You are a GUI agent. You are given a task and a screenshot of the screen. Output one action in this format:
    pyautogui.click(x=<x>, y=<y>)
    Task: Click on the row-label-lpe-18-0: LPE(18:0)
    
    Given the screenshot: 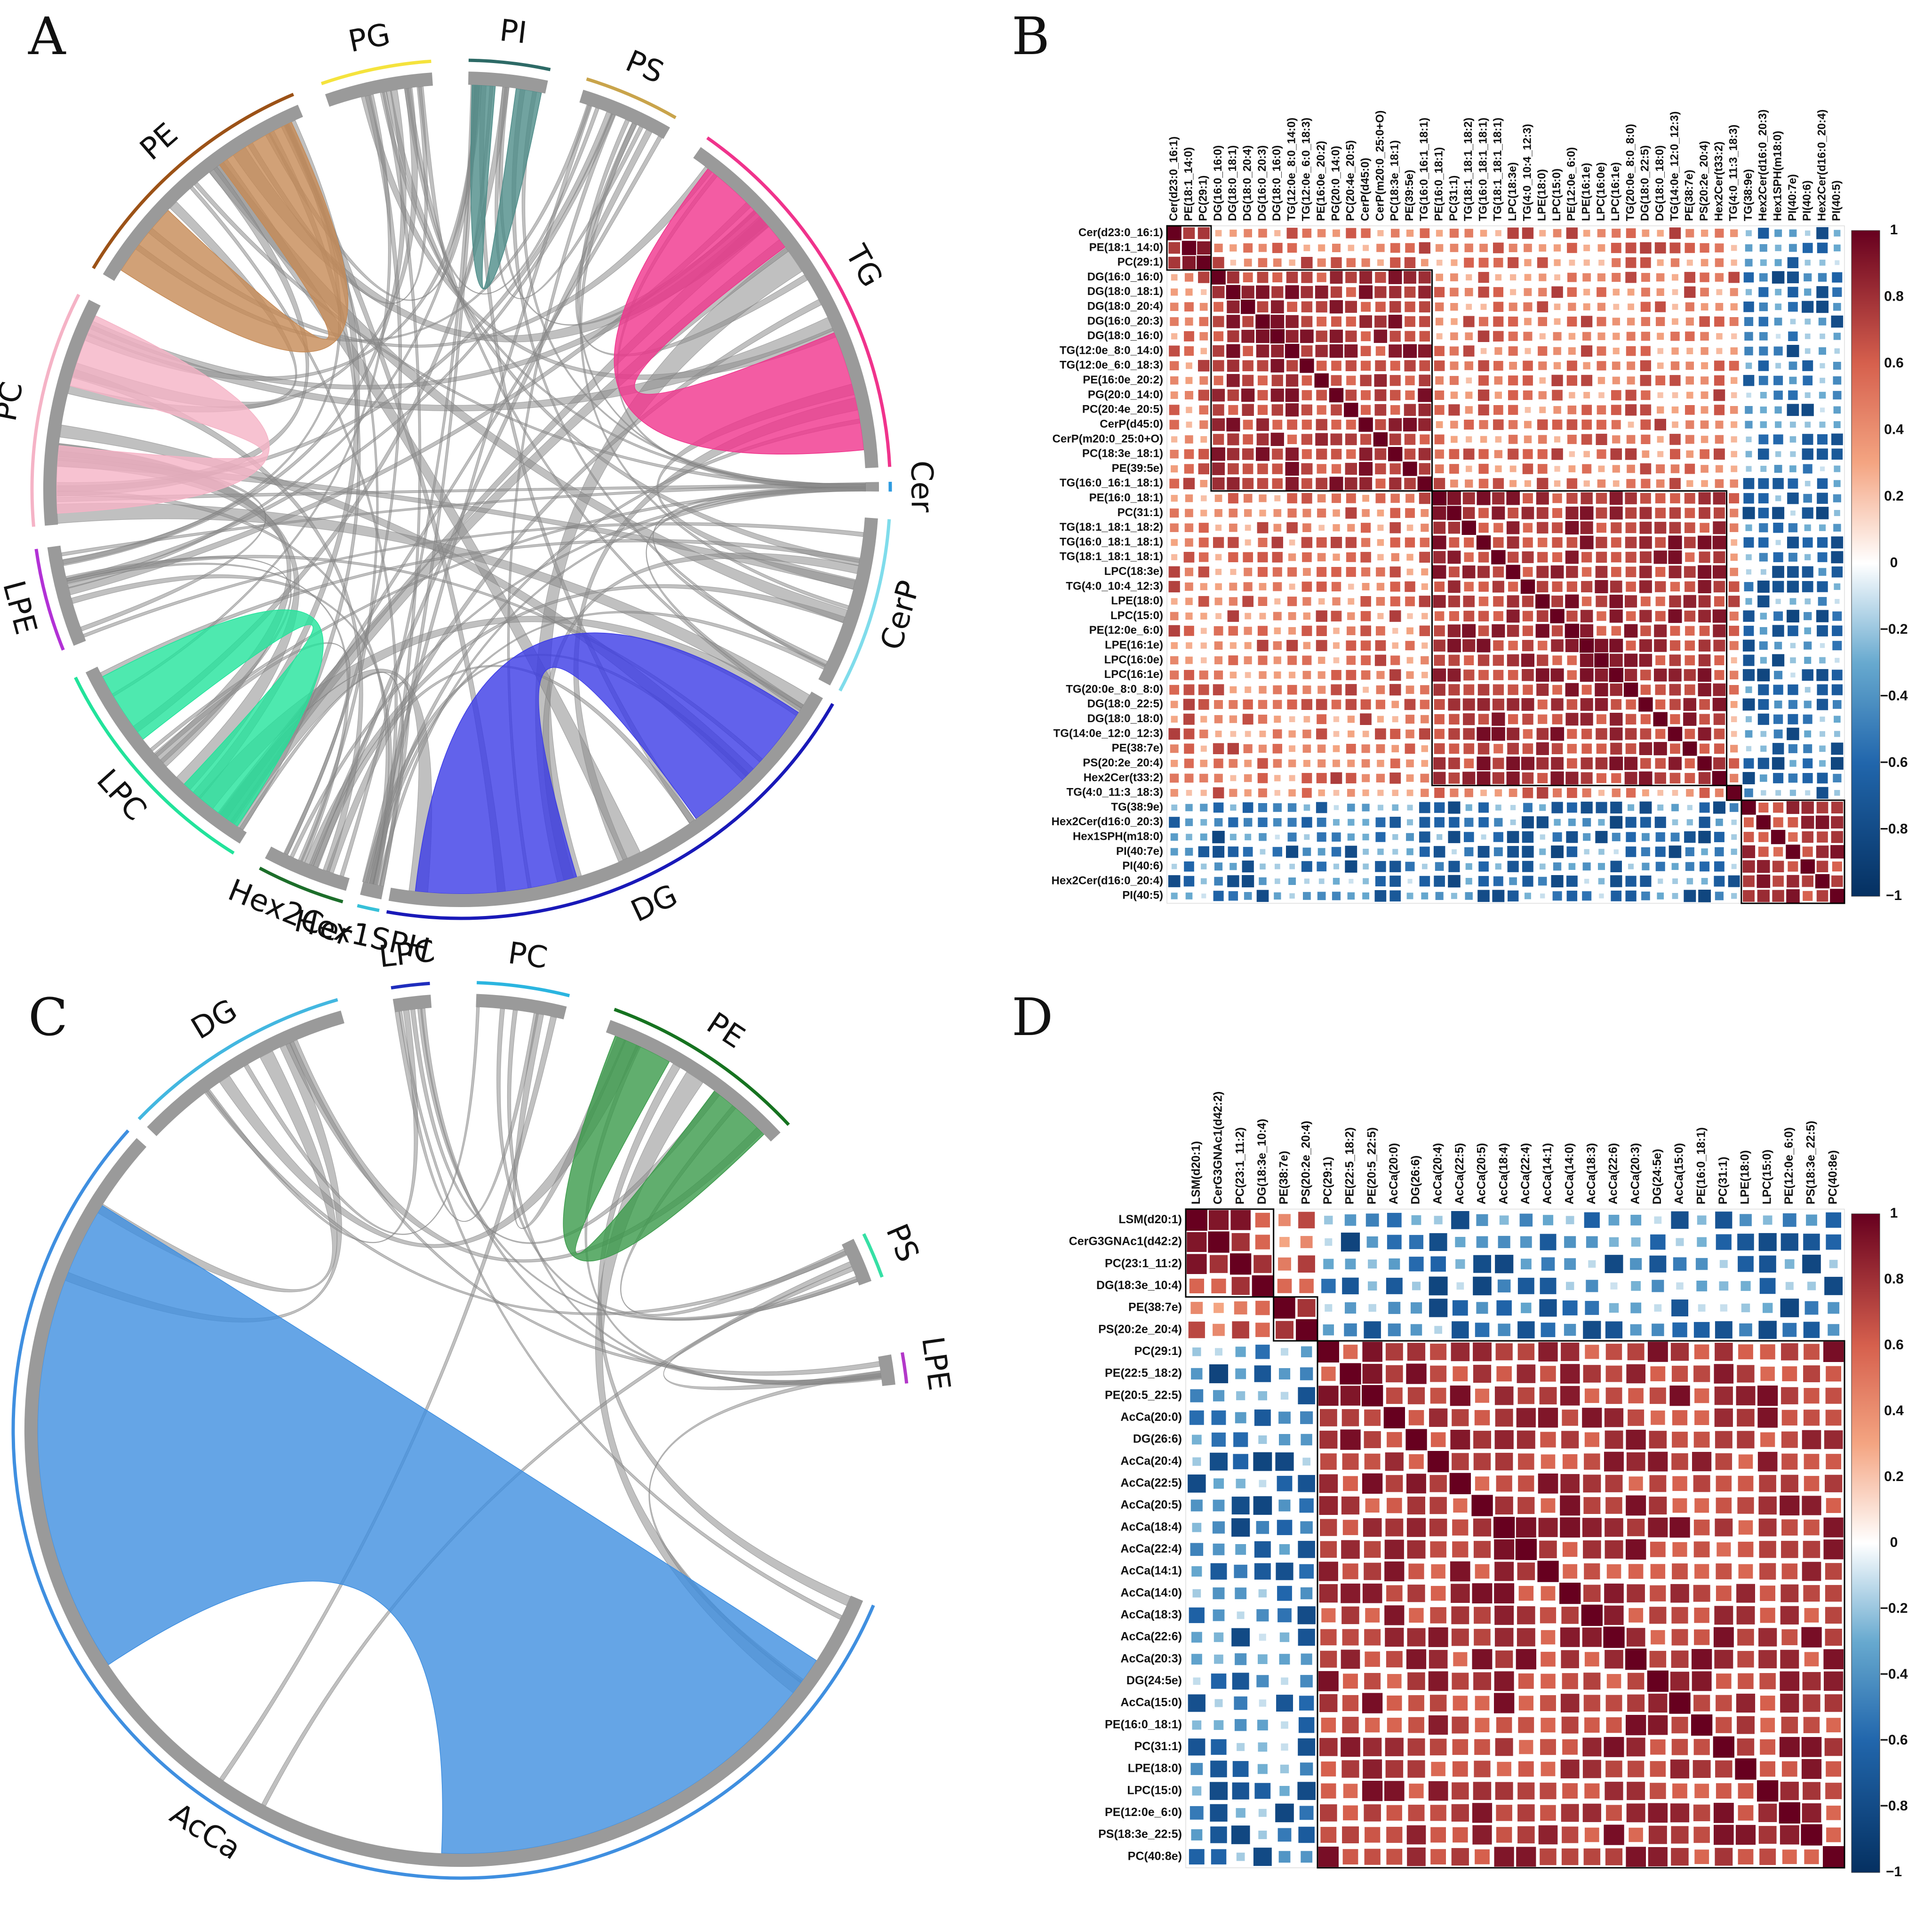 What is the action you would take?
    pyautogui.click(x=1137, y=601)
    